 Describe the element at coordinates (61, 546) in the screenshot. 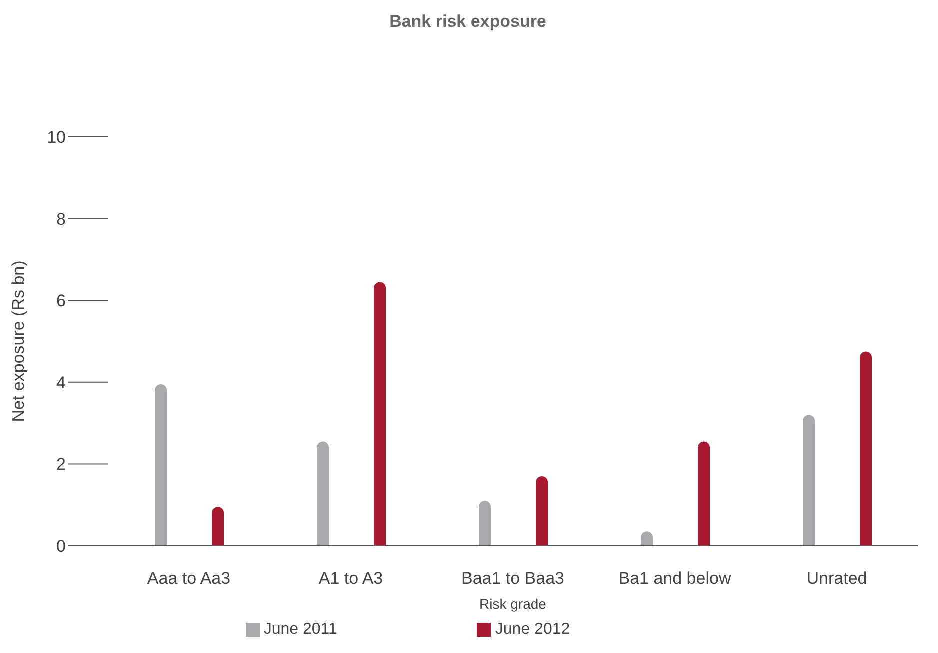

I see `y-tick-label: 0` at that location.